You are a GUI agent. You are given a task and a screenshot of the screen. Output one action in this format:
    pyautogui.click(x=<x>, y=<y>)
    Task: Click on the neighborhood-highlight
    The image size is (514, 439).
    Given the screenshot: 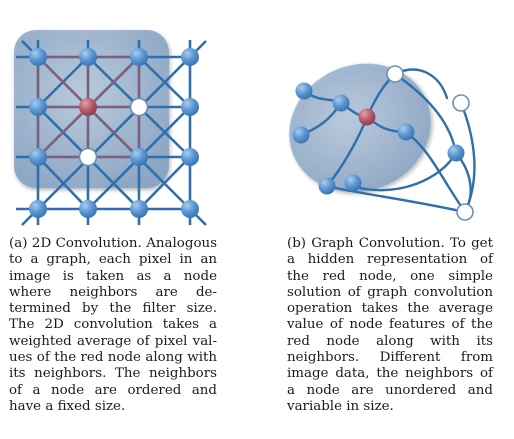 What is the action you would take?
    pyautogui.click(x=360, y=128)
    